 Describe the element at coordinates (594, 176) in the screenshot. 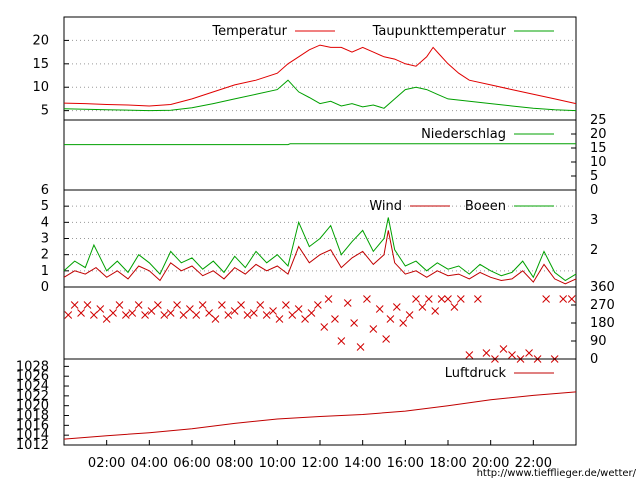

I see `precipitation-tick-label: 5` at that location.